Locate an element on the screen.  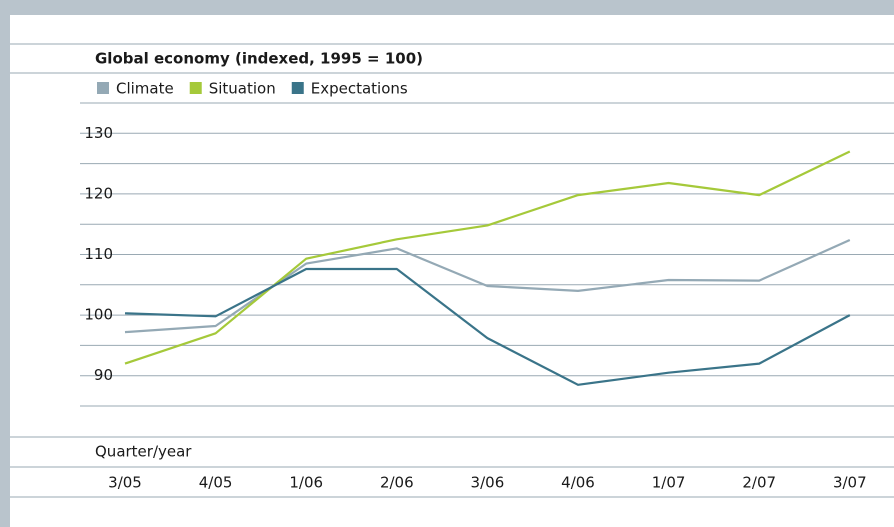
legend-label: Climate is located at coordinates (145, 89).